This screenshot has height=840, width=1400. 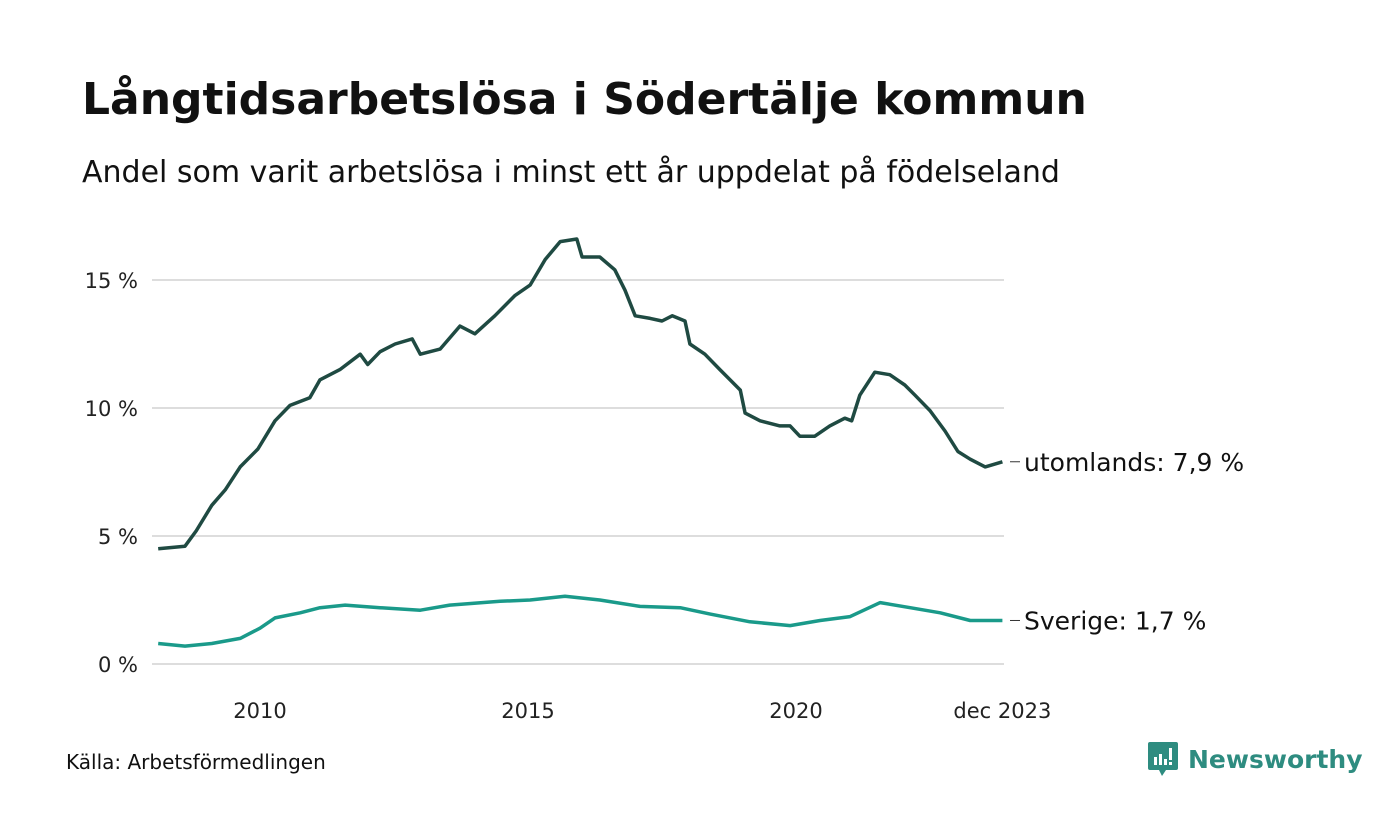 What do you see at coordinates (259, 711) in the screenshot?
I see `x-tick-label: 2010` at bounding box center [259, 711].